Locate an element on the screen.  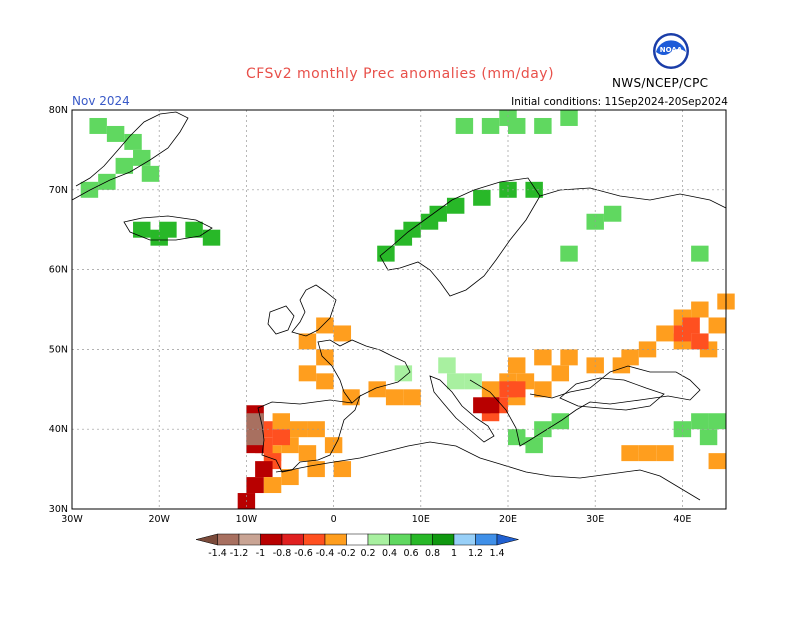
lon-tick-label: 30E is located at coordinates (595, 519).